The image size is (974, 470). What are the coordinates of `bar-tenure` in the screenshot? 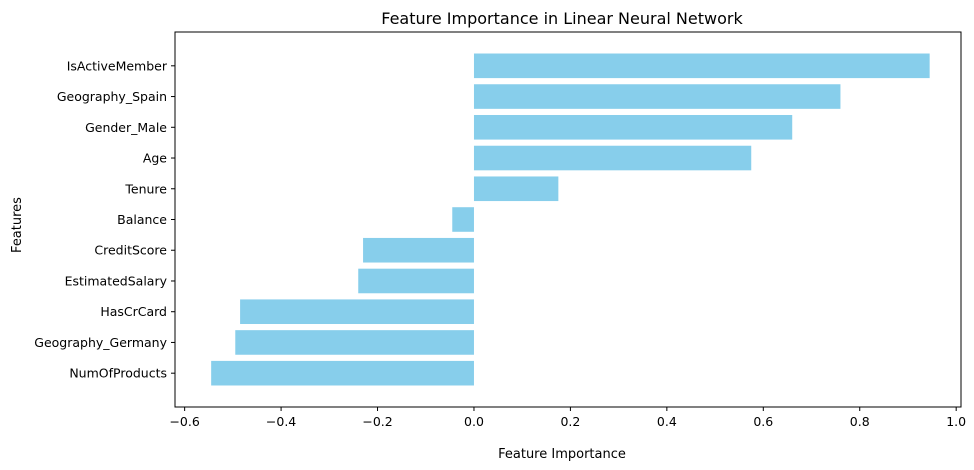 It's located at (516, 189).